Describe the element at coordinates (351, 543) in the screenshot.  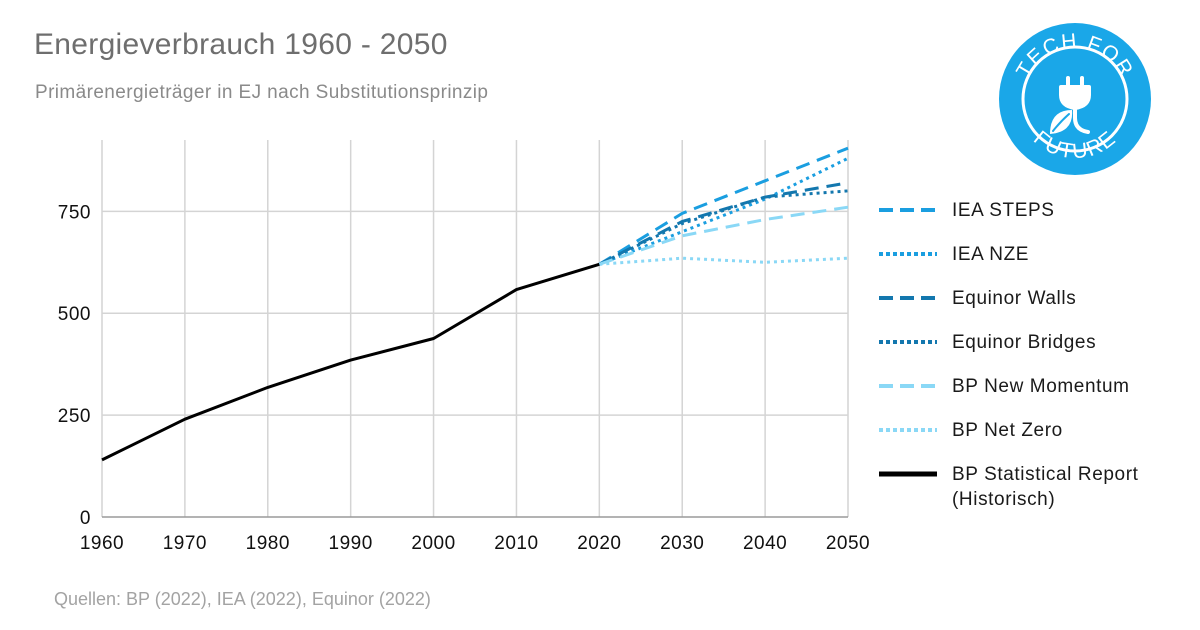
I see `x-tick-label: 1990` at that location.